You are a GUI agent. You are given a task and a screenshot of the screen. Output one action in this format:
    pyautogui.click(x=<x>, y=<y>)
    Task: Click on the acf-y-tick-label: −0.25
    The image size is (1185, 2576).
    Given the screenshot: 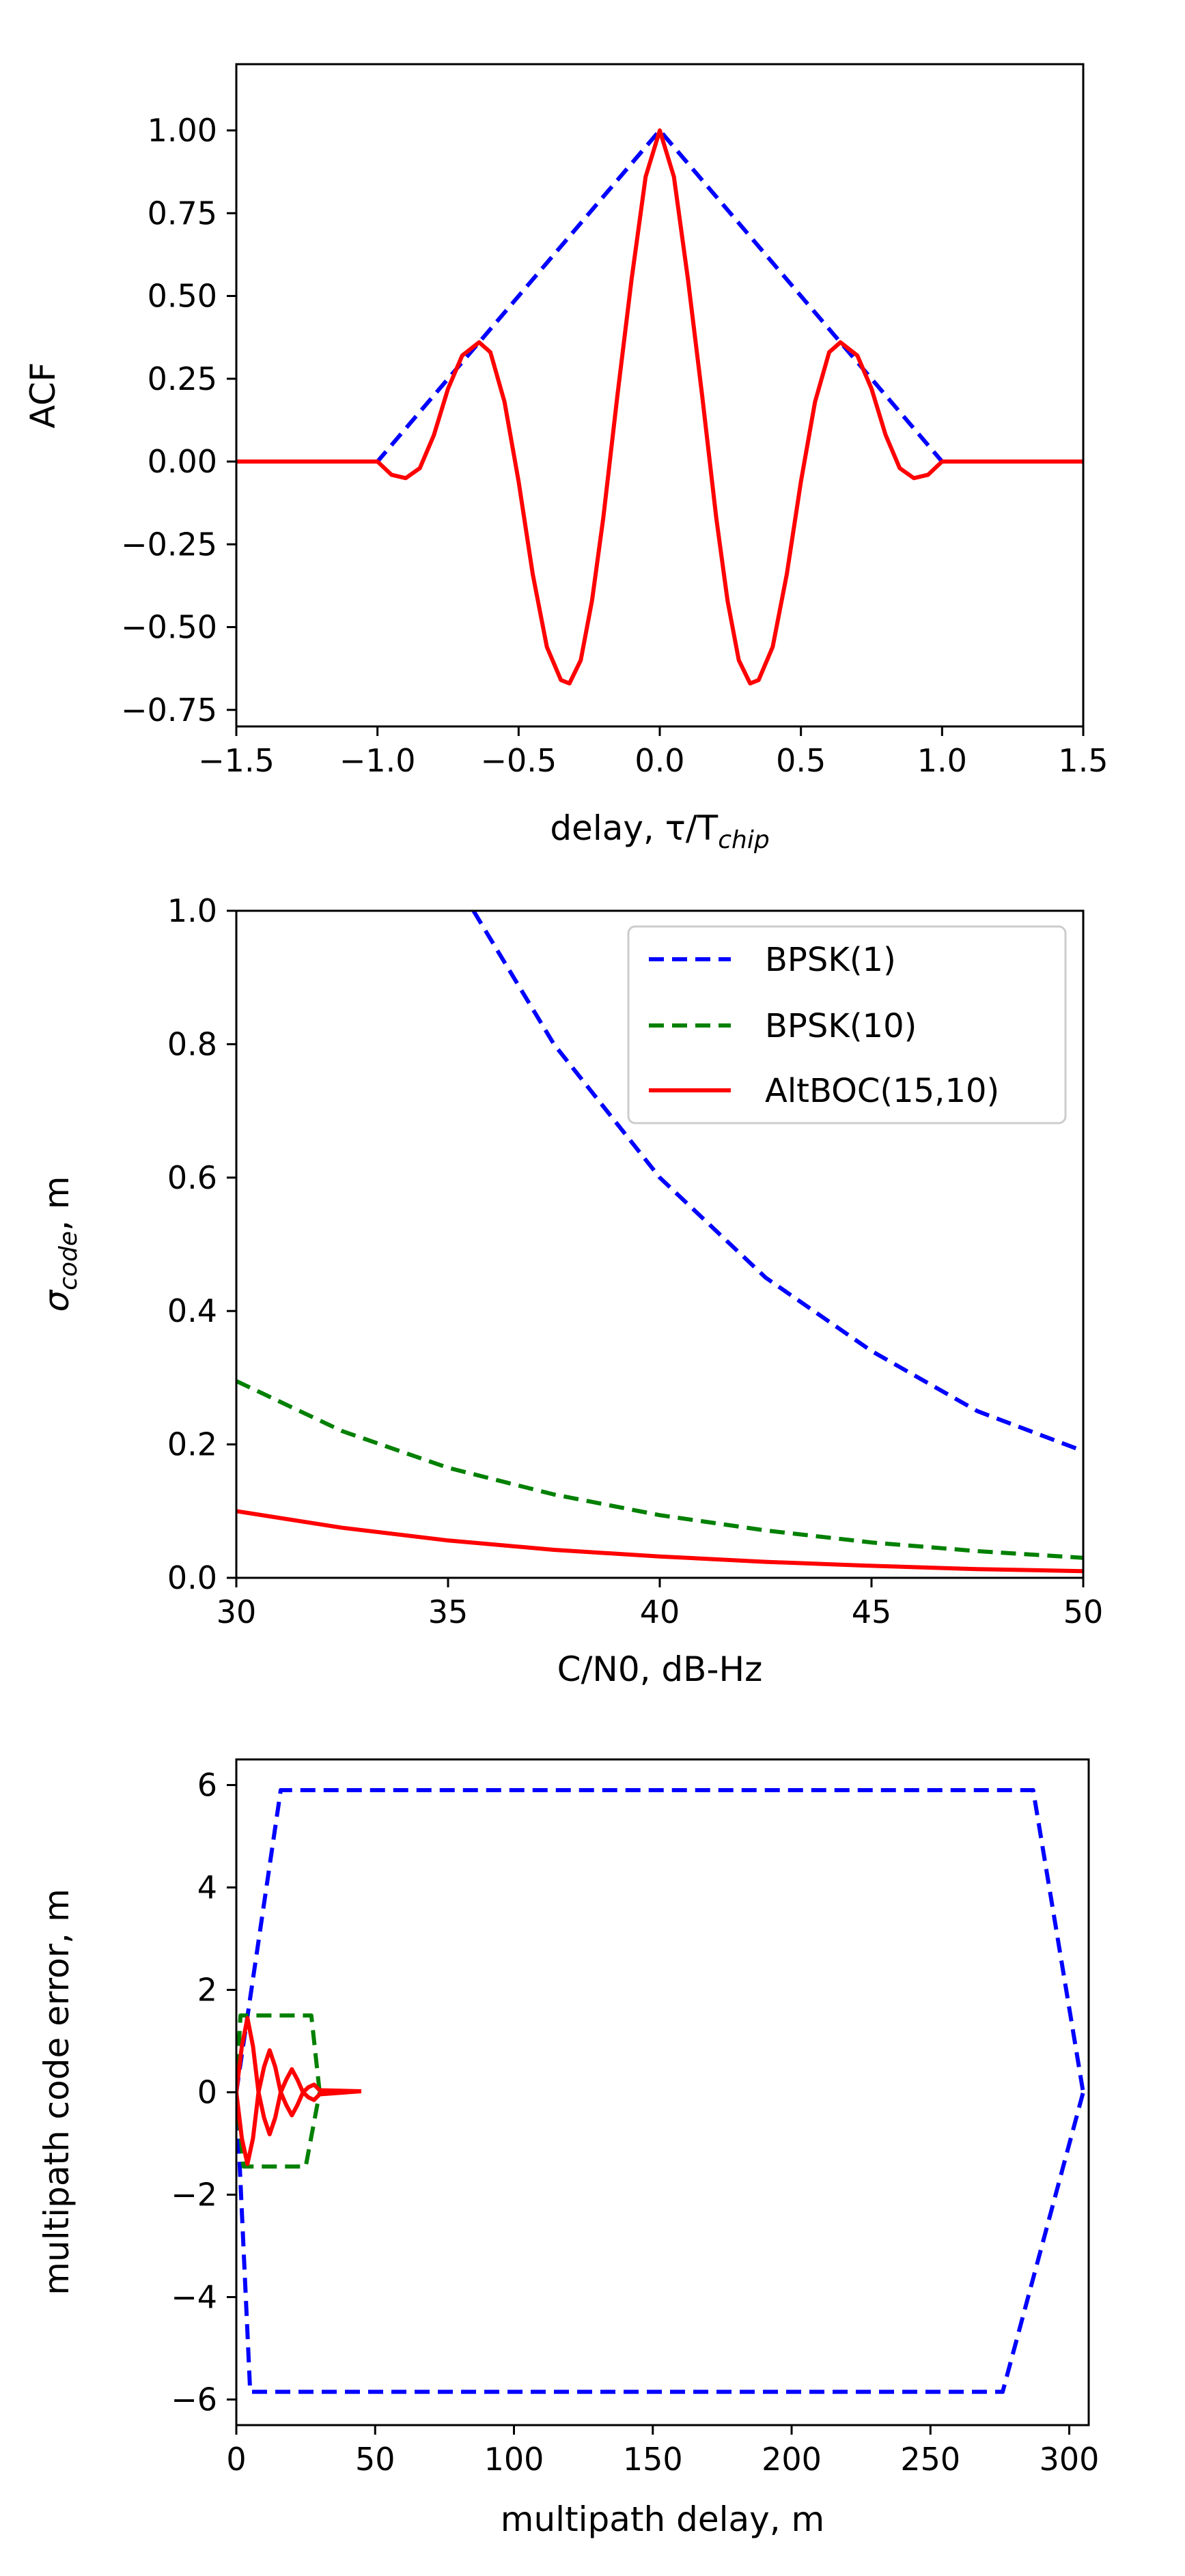 What is the action you would take?
    pyautogui.click(x=169, y=544)
    